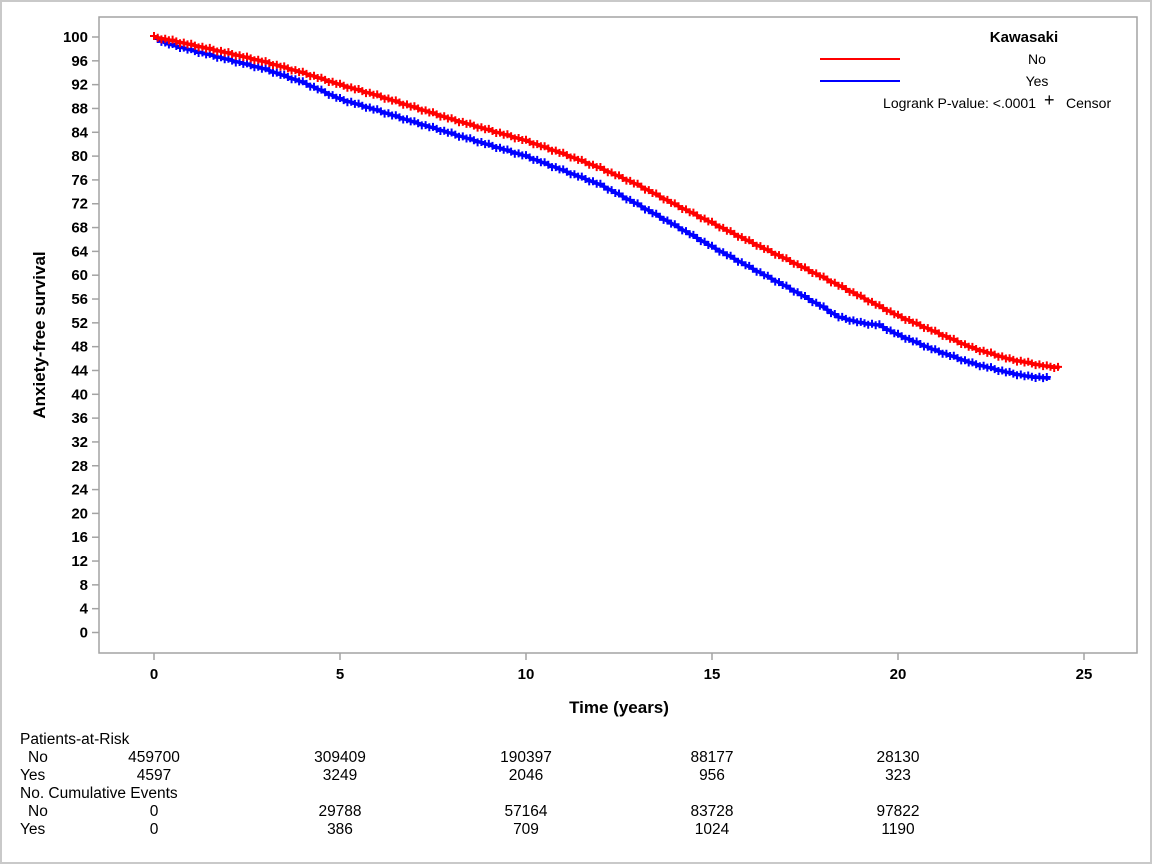  Describe the element at coordinates (79, 251) in the screenshot. I see `y-tick-label: 64` at that location.